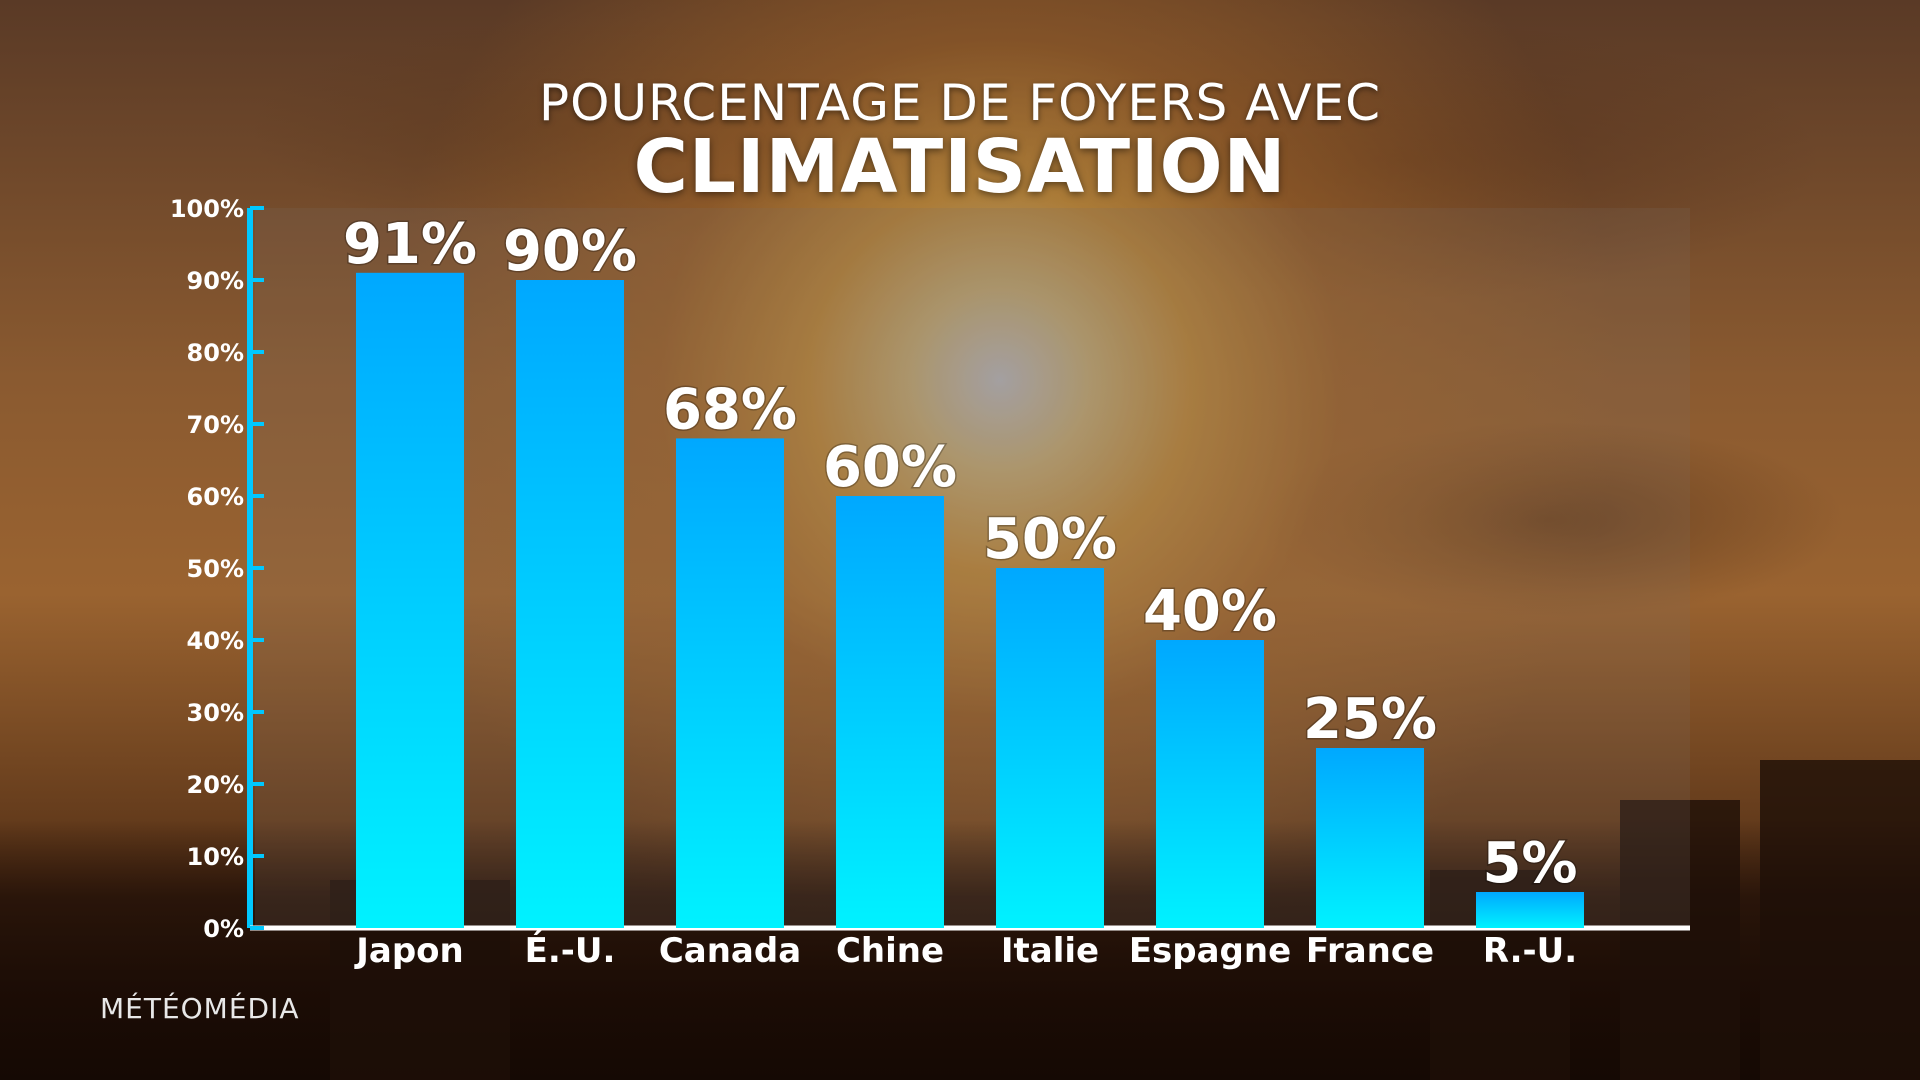 Image resolution: width=1920 pixels, height=1080 pixels. Describe the element at coordinates (890, 951) in the screenshot. I see `x-category-label: Chine` at that location.